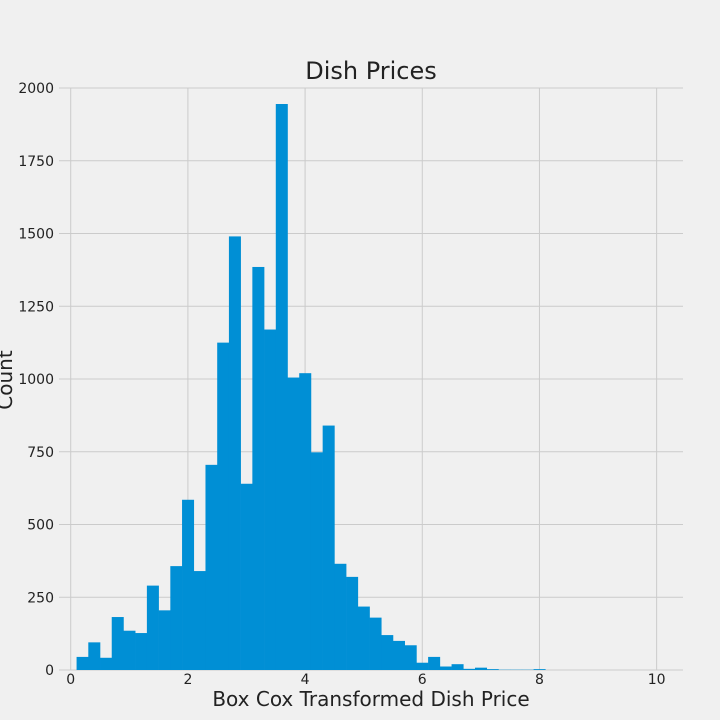  Describe the element at coordinates (70, 680) in the screenshot. I see `x-tick-label: 0` at that location.